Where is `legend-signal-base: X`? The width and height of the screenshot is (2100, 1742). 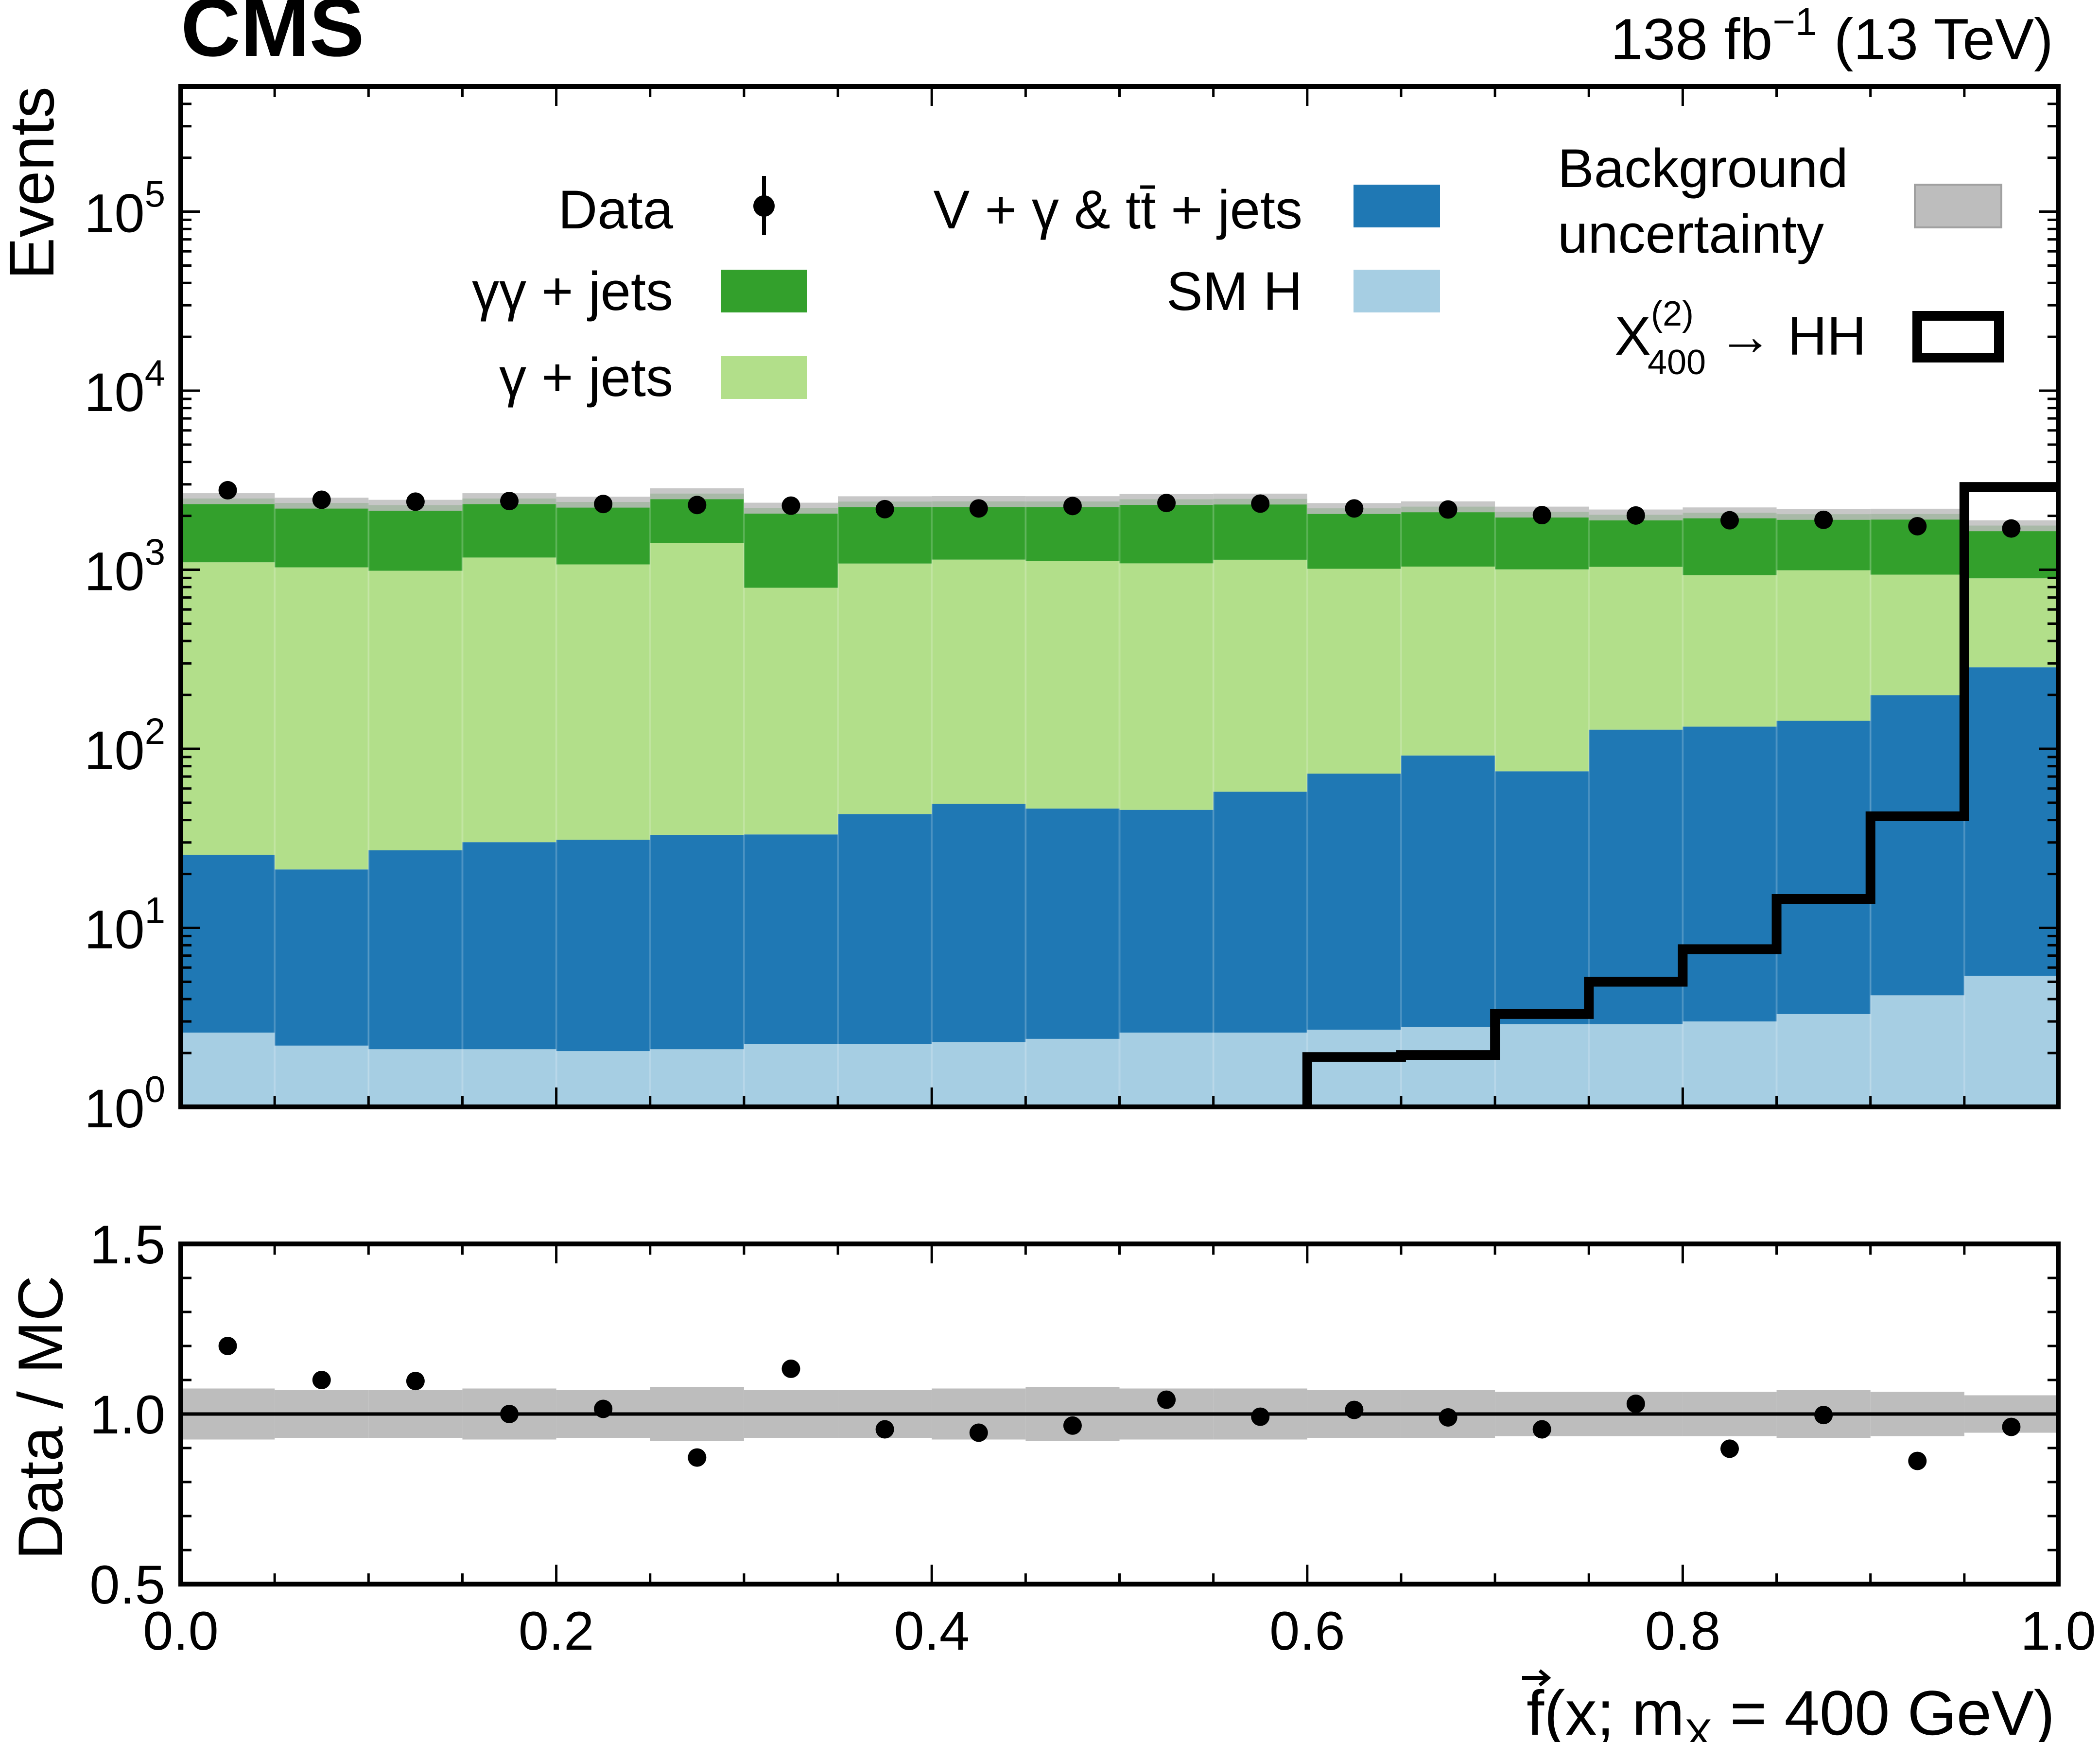
legend-signal-base: X is located at coordinates (1632, 336).